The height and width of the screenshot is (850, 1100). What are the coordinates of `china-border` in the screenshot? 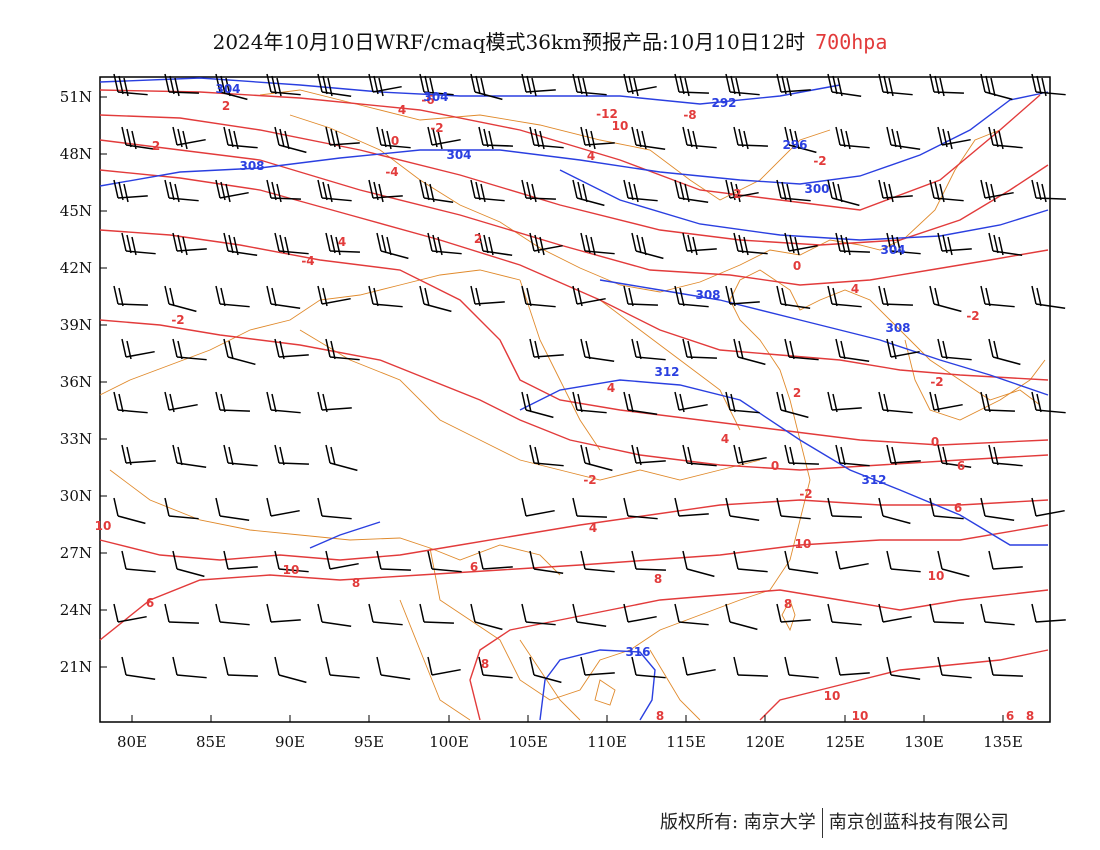 It's located at (645, 203).